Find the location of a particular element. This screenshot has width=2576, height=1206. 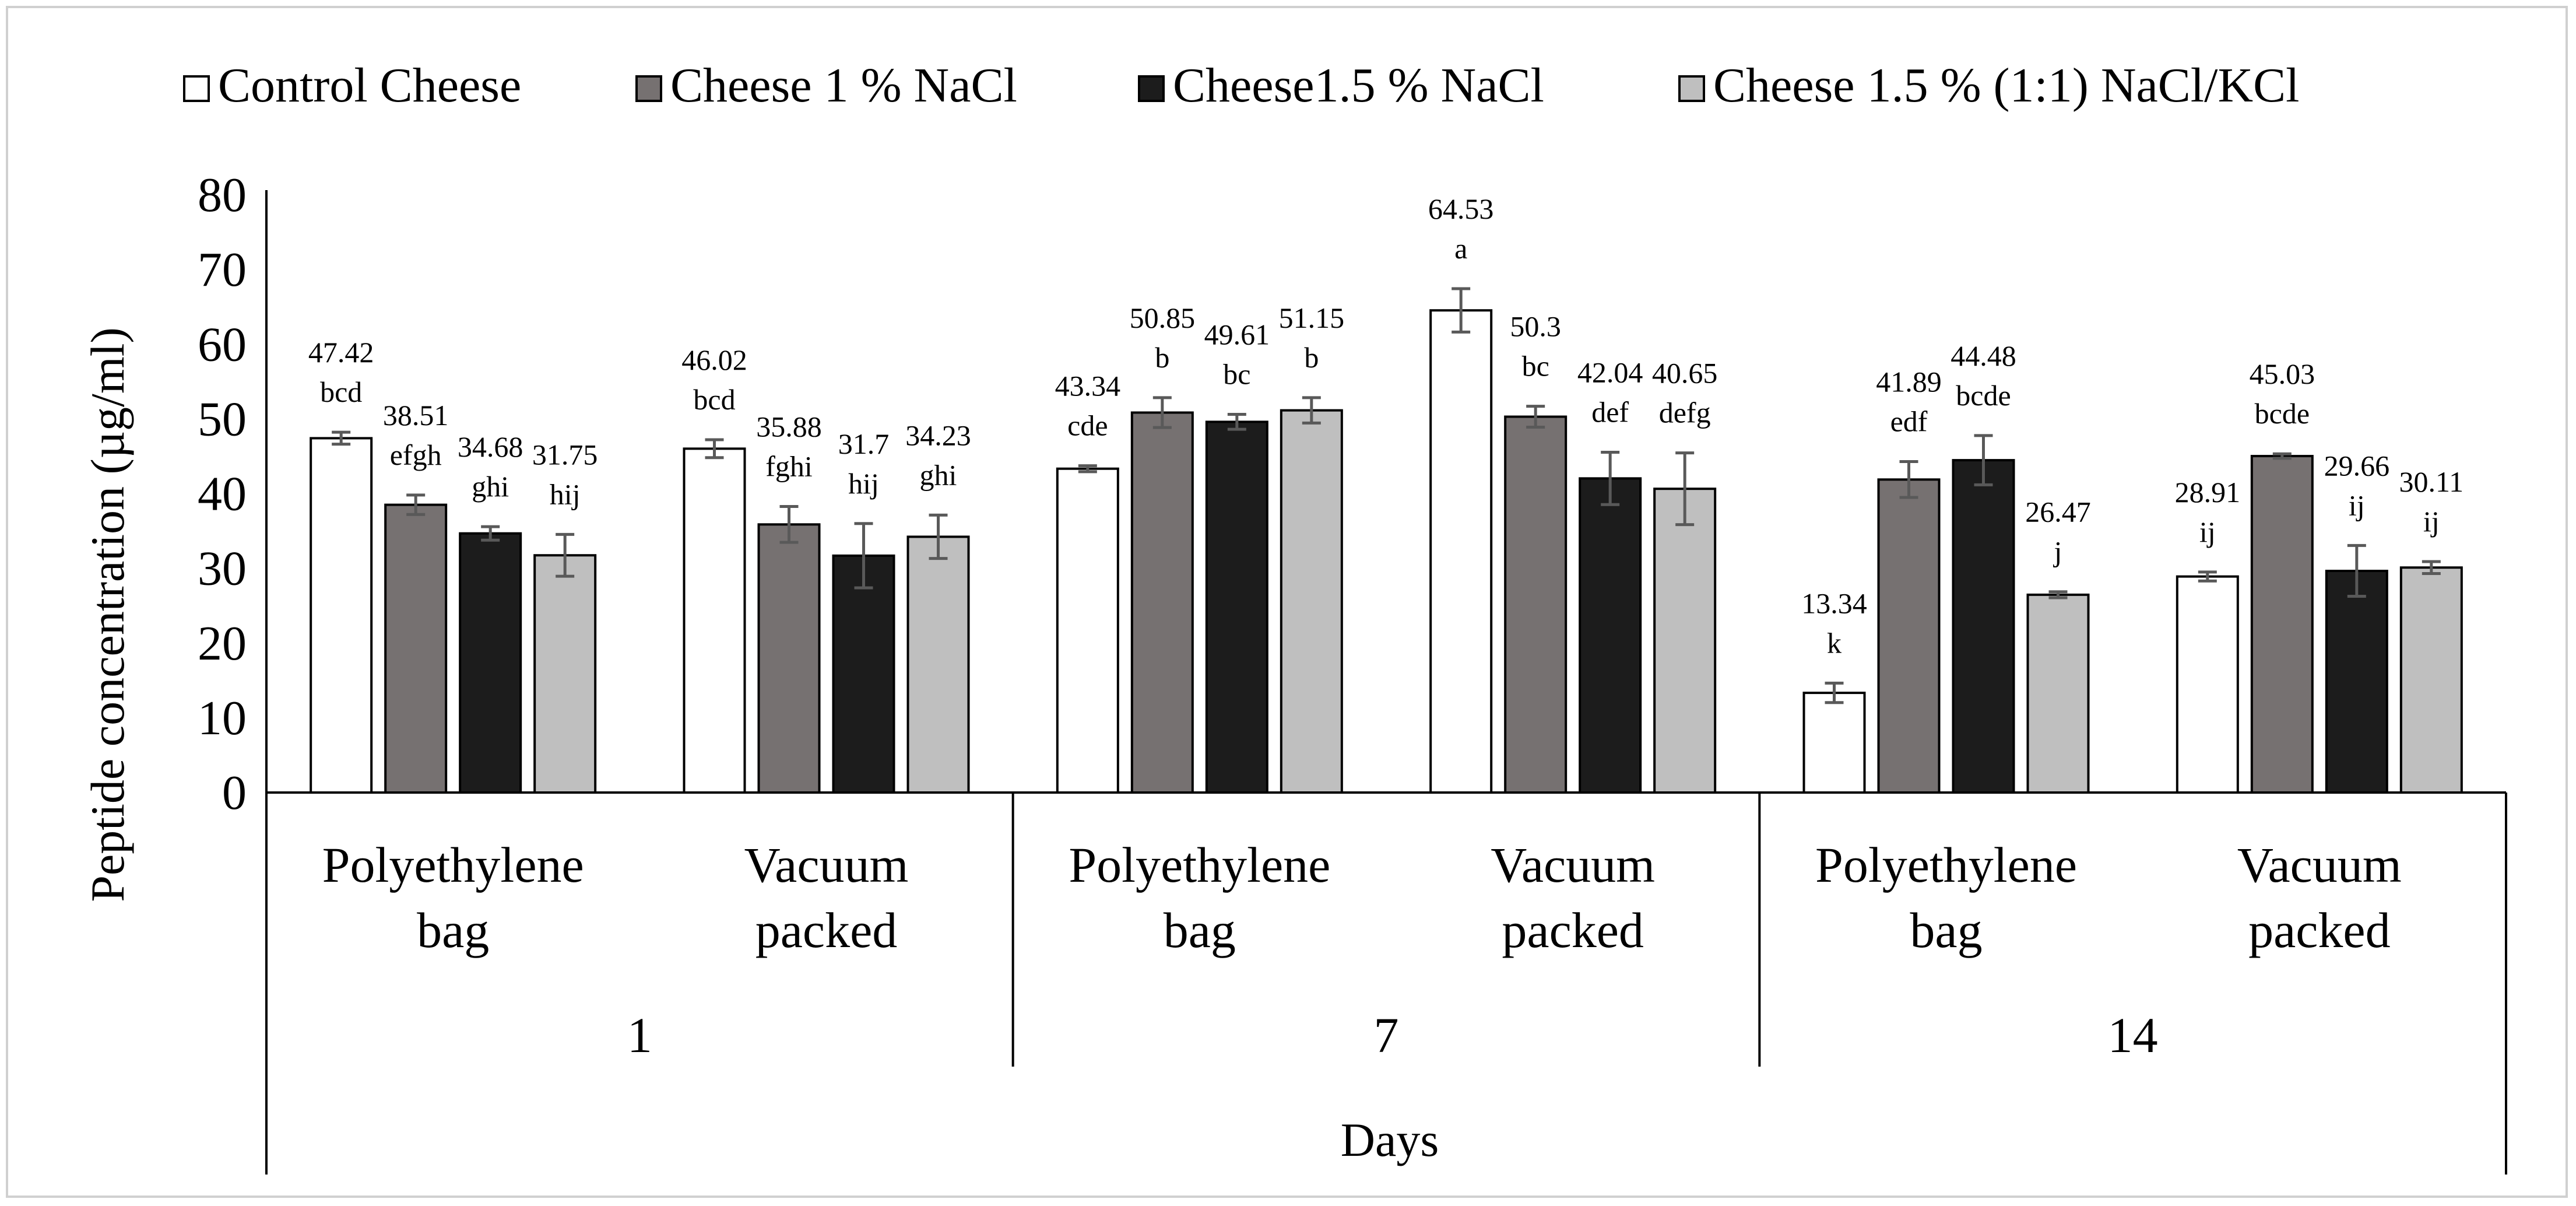

data-label-value: 46.02 is located at coordinates (714, 359).